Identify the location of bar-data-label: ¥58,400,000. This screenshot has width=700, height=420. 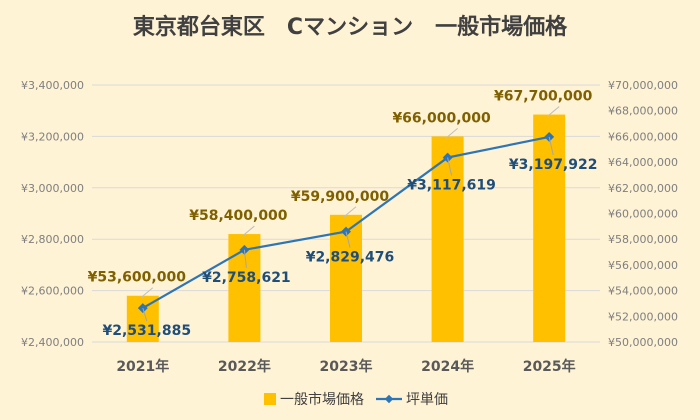
(238, 216).